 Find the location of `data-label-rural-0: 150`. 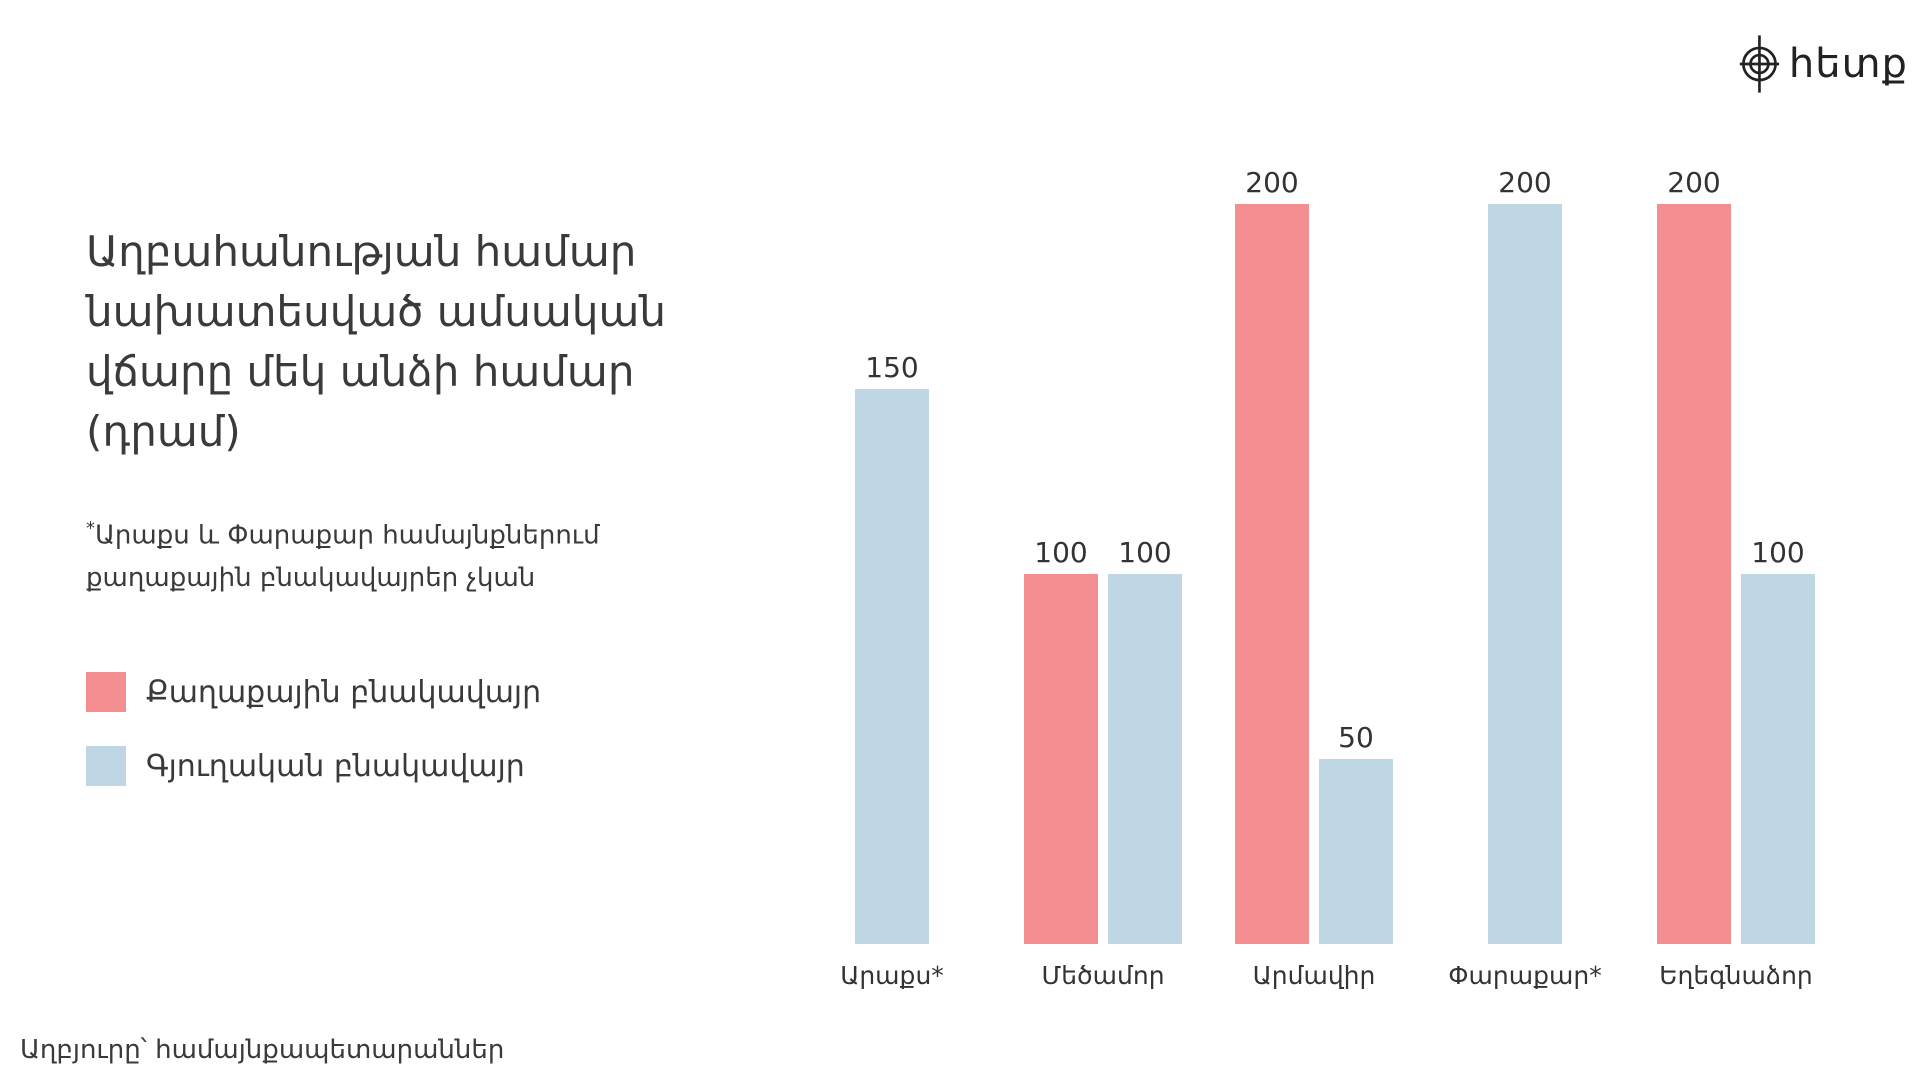

data-label-rural-0: 150 is located at coordinates (891, 367).